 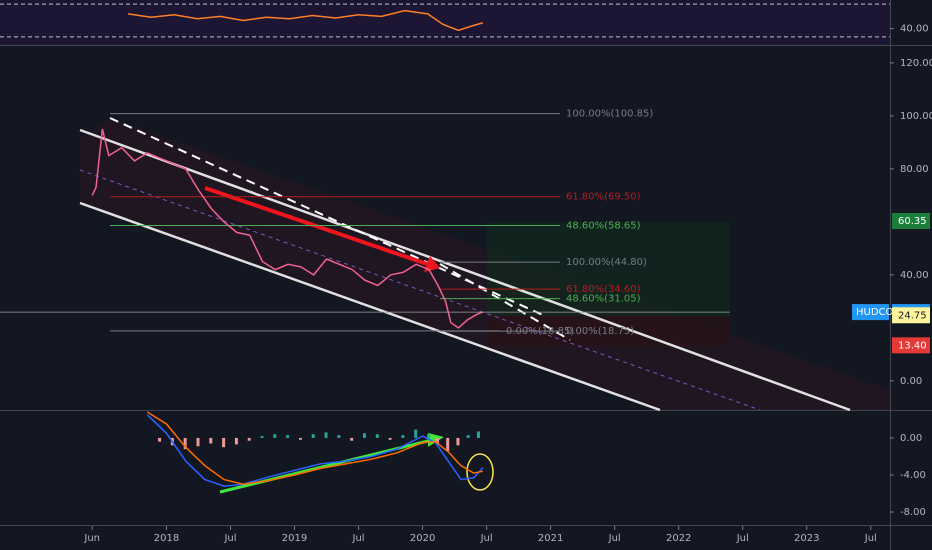 I want to click on x-tick-label: 2019, so click(x=294, y=538).